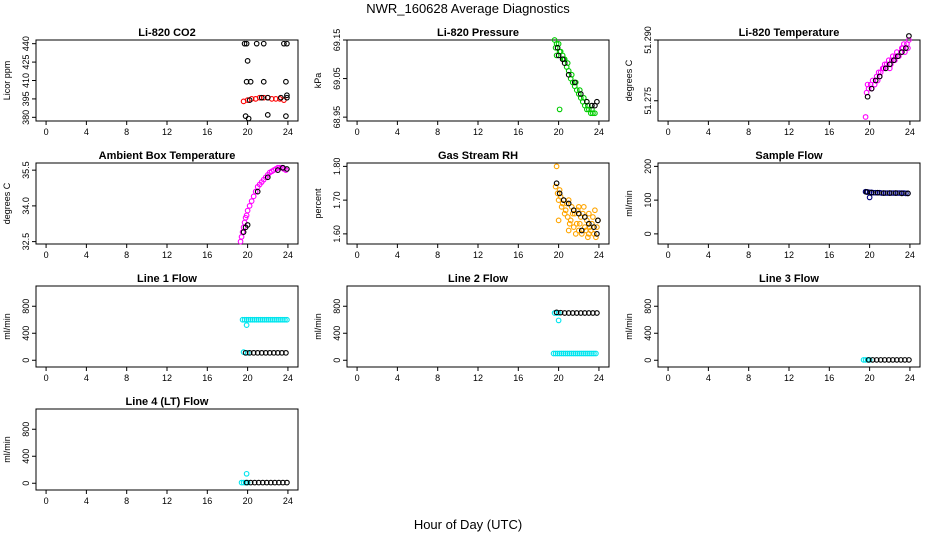 This screenshot has height=540, width=936. I want to click on panel-sample-flow: Sample Flow ml/min 0 4 8 12 16 20 24 0 100 200, so click(772, 205).